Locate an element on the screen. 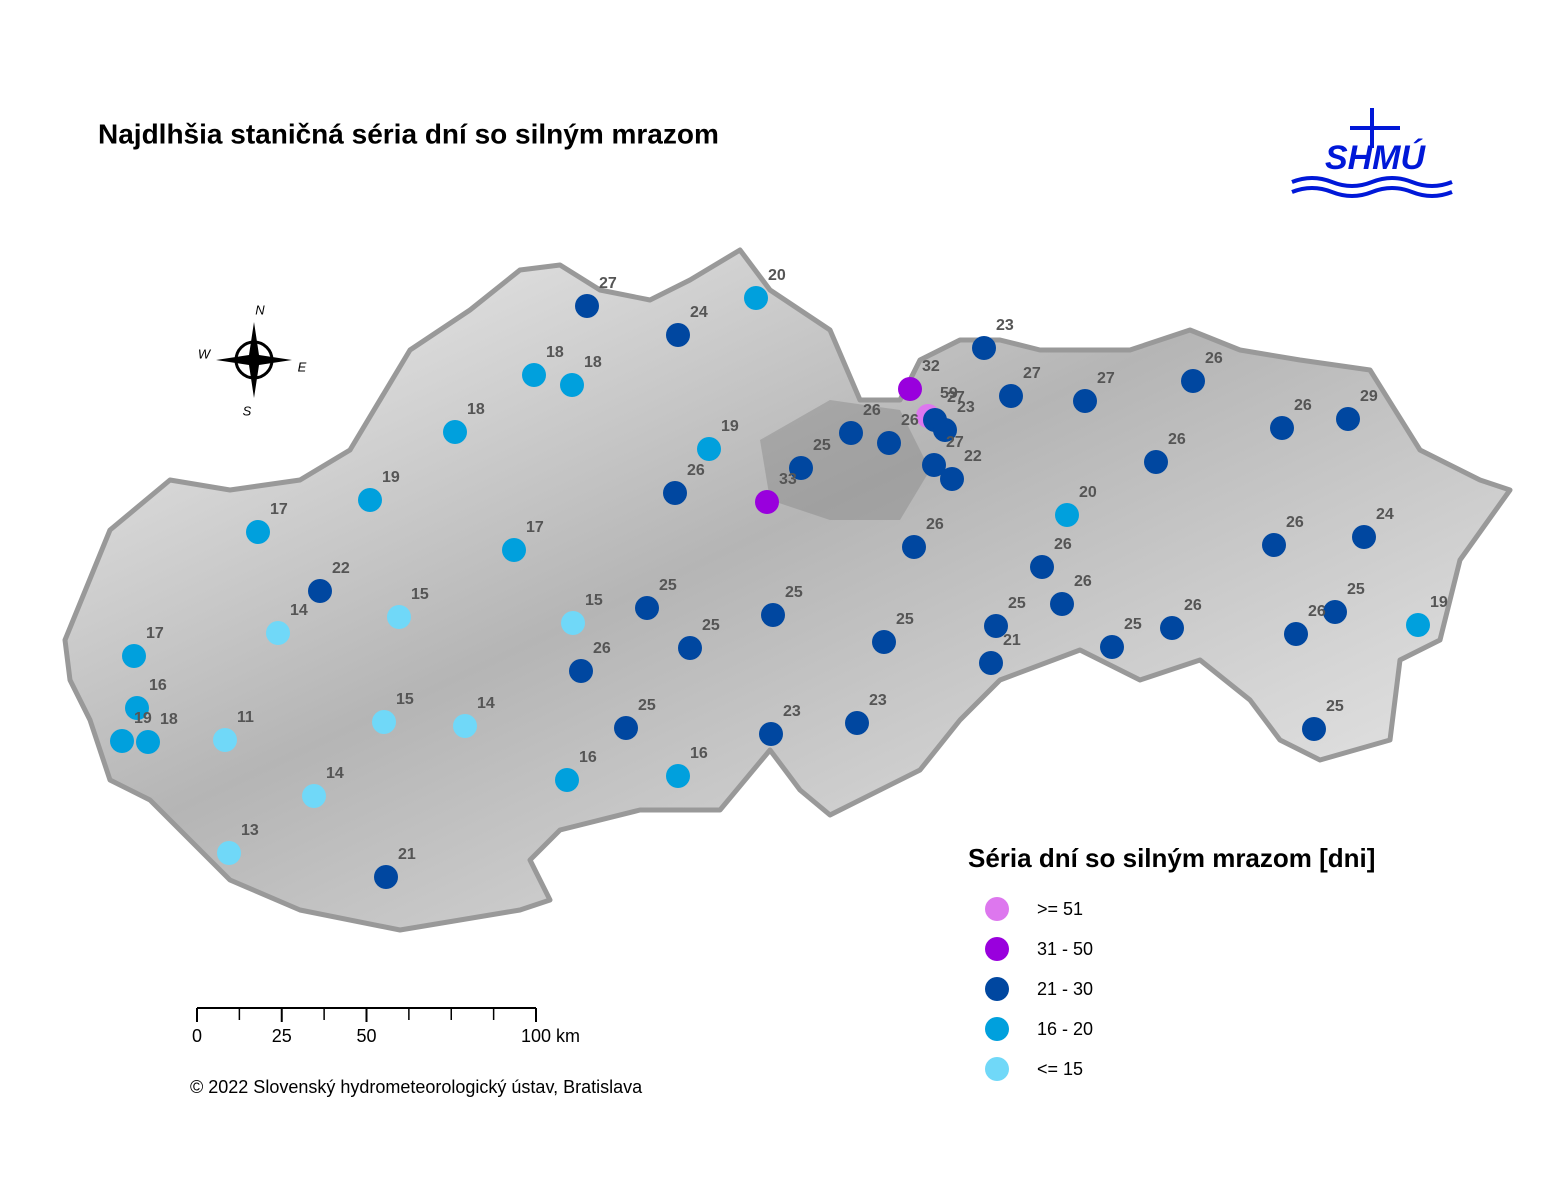  legend-label: >= 51 is located at coordinates (1060, 909).